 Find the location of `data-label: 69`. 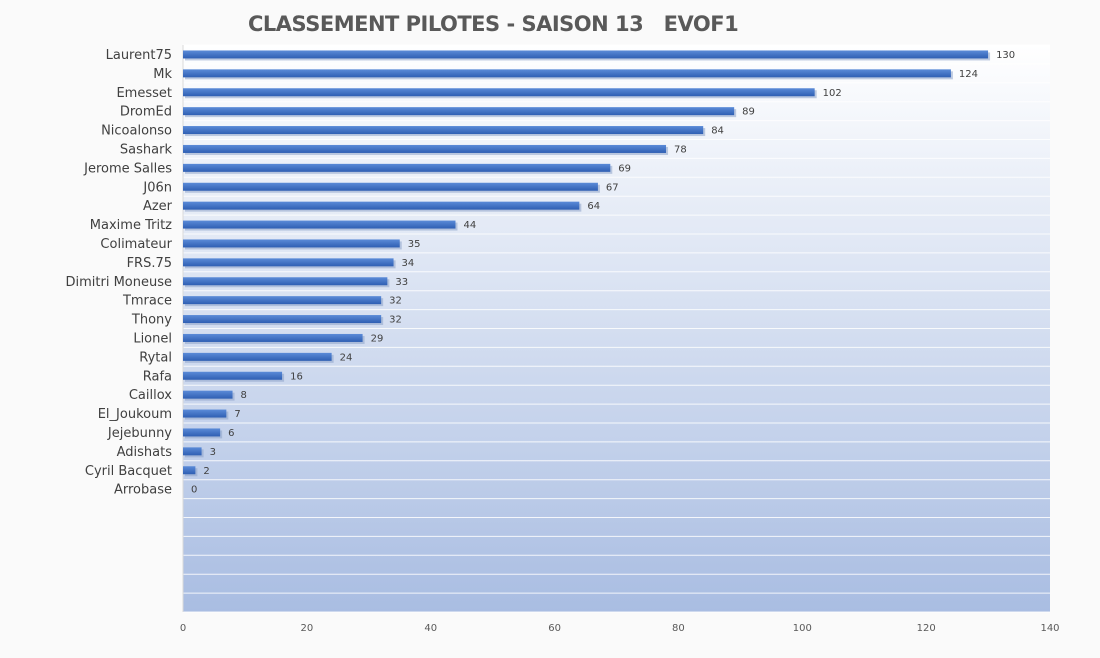

data-label: 69 is located at coordinates (624, 168).